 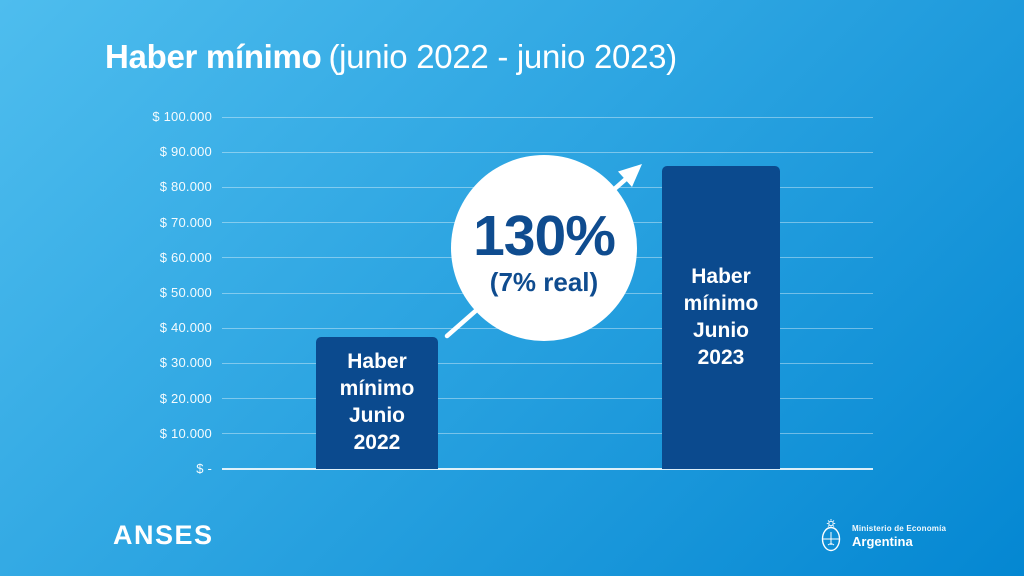 I want to click on page-title: Haber mínimo (junio 2022 - junio 2023), so click(x=391, y=57).